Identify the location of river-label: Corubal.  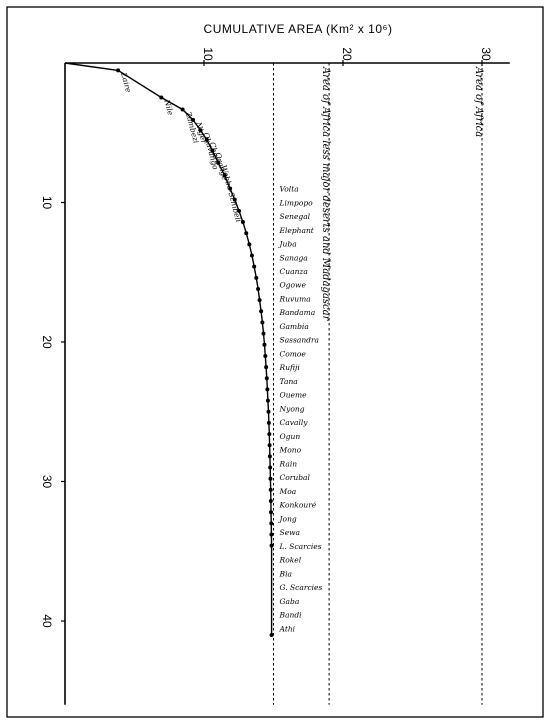
(295, 477).